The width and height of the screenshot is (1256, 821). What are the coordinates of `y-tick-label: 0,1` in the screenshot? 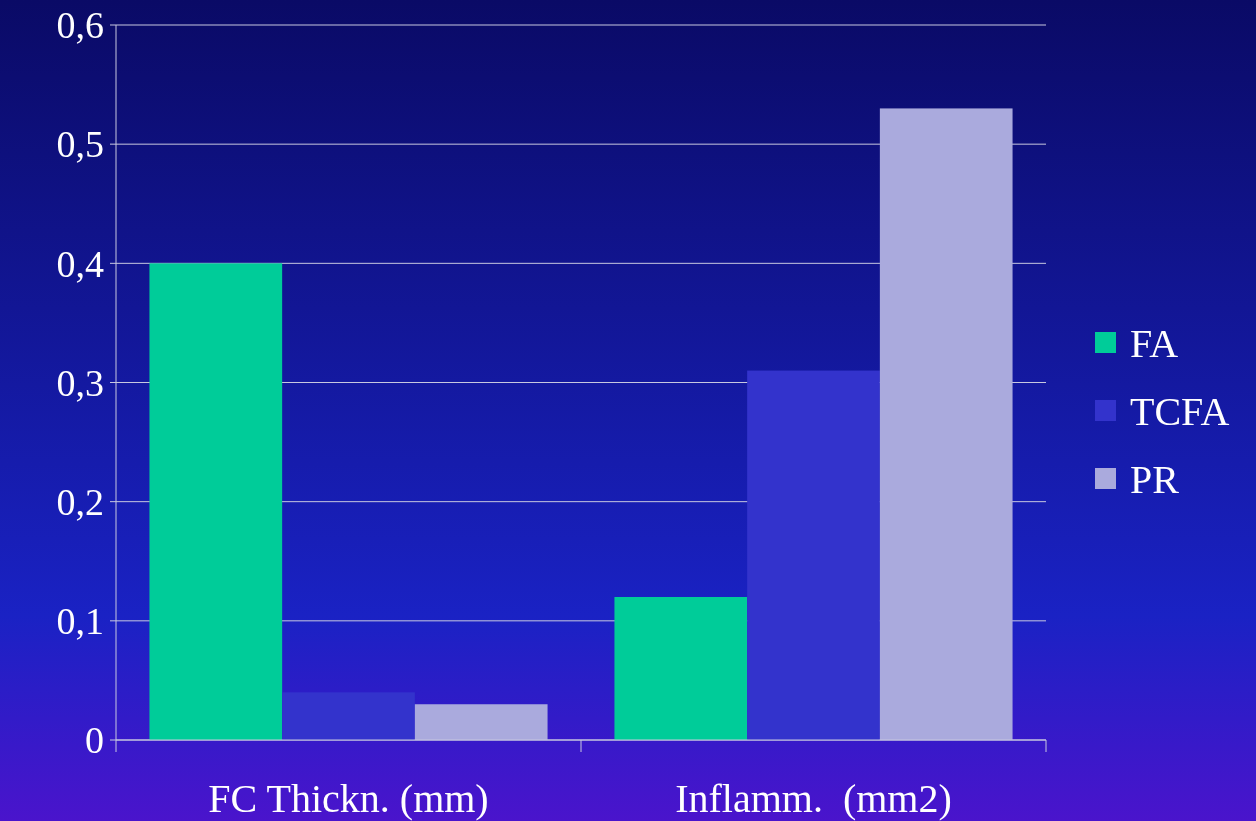 It's located at (80, 621).